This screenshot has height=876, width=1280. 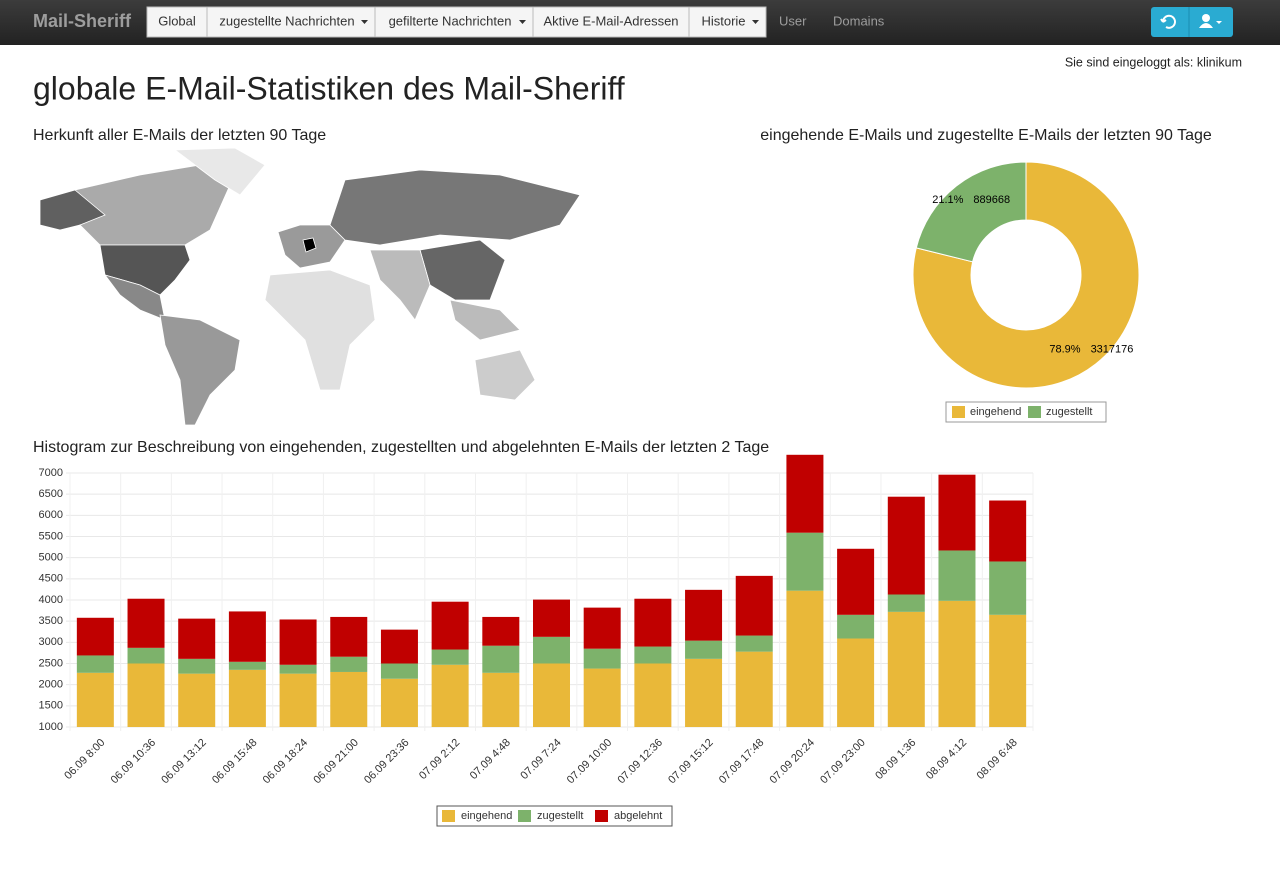 I want to click on brand: Mail-Sheriff, so click(x=82, y=21).